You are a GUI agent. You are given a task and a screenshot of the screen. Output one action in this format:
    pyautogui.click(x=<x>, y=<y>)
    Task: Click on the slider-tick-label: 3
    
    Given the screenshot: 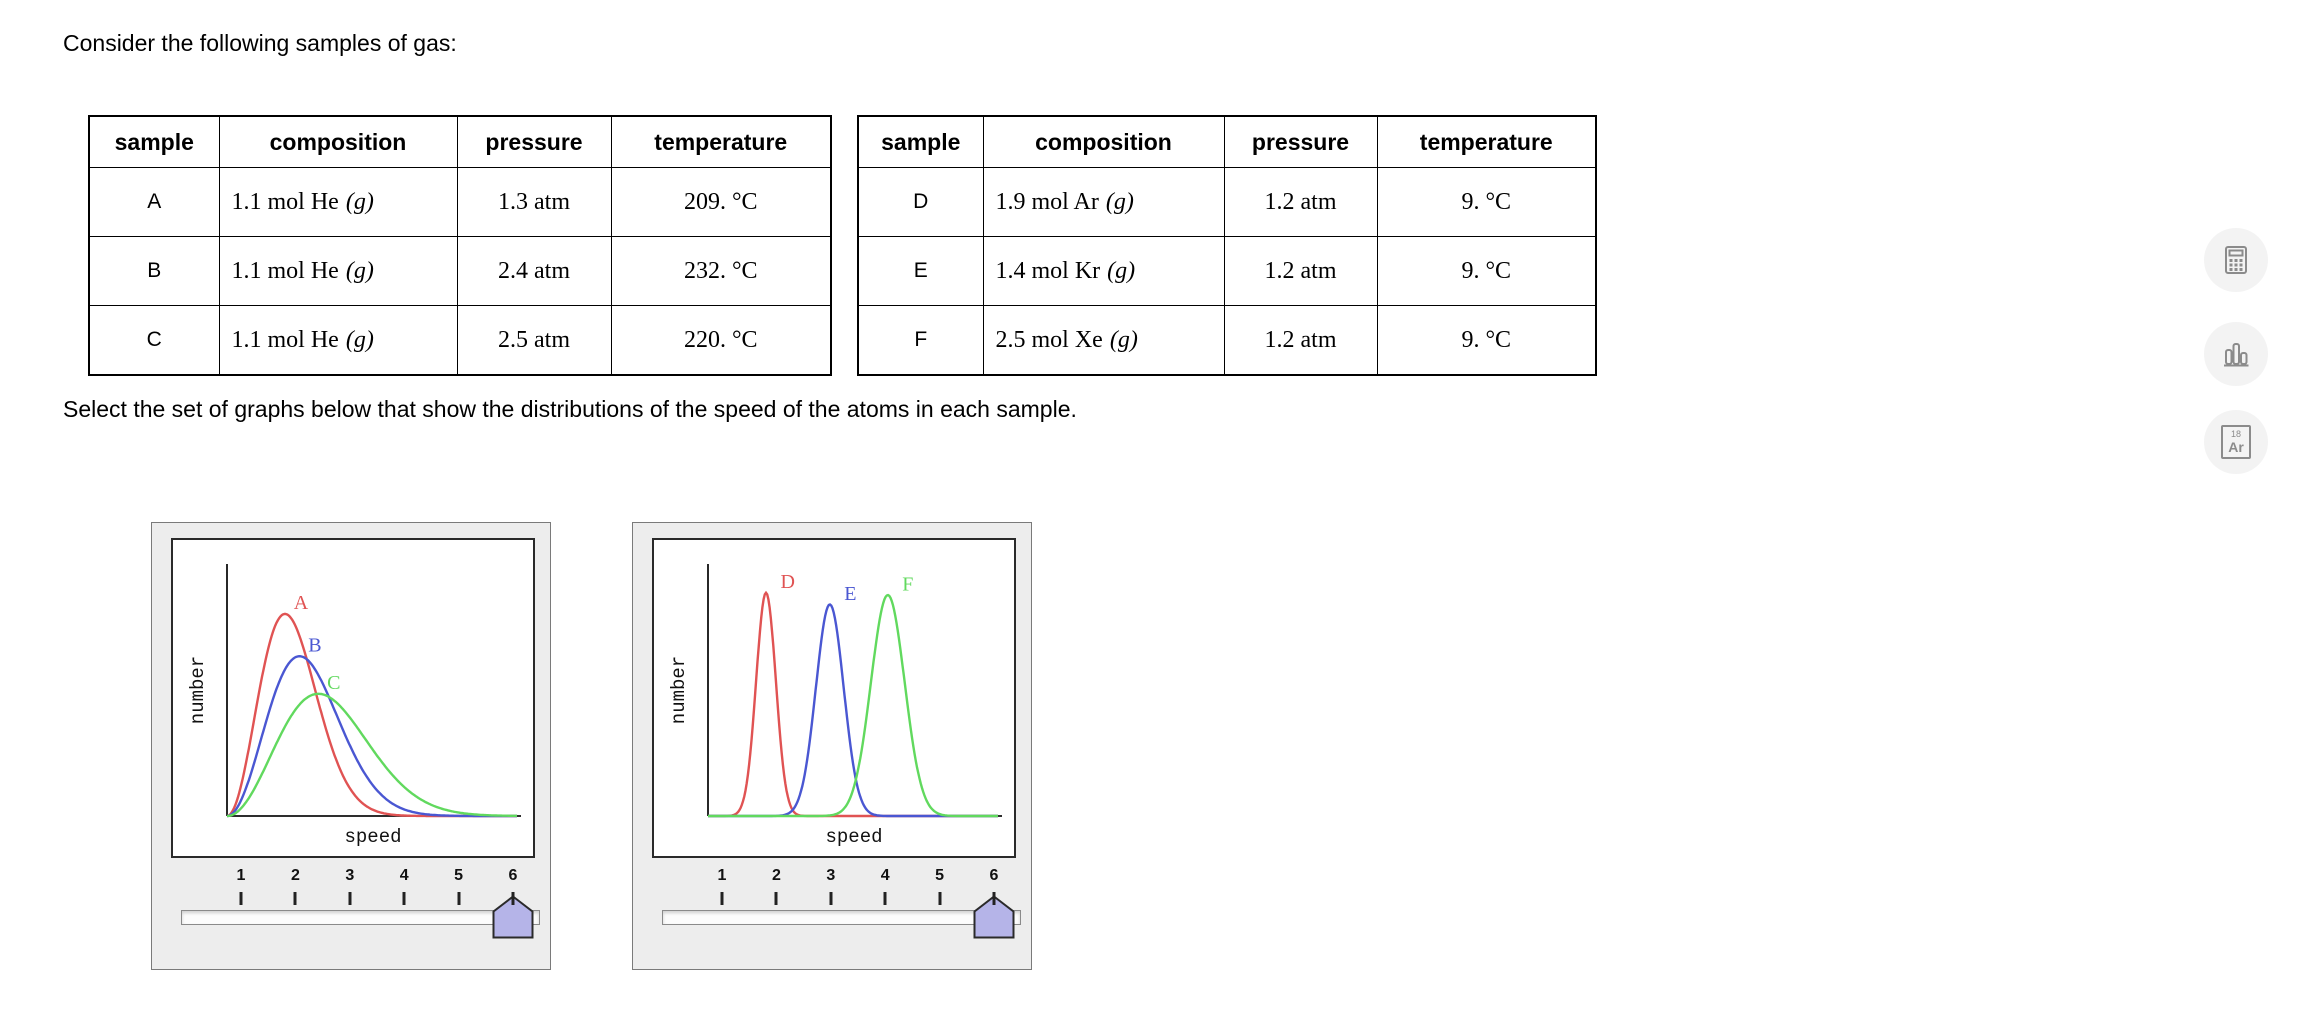 What is the action you would take?
    pyautogui.click(x=350, y=875)
    